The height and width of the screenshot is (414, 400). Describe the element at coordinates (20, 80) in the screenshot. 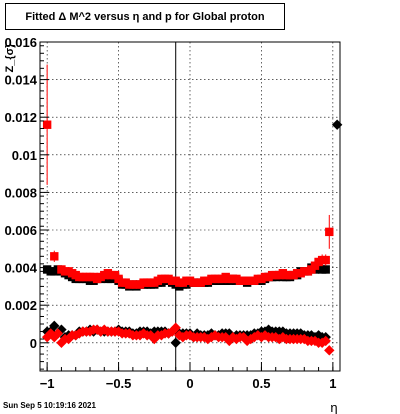

I see `y-tick-label: 0.014` at that location.